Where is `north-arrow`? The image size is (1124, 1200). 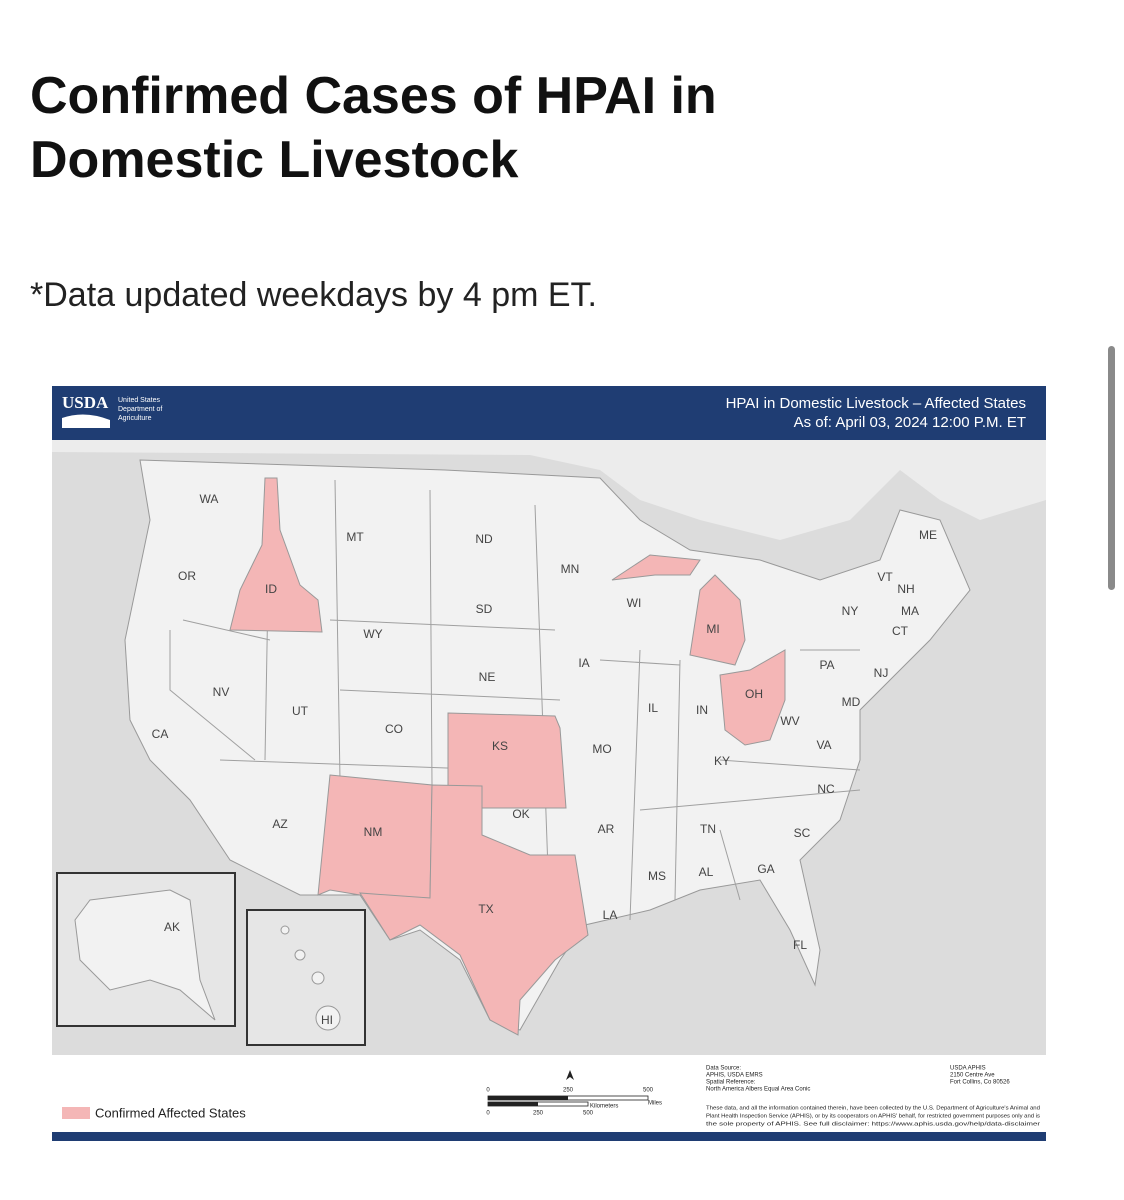
north-arrow is located at coordinates (570, 1075).